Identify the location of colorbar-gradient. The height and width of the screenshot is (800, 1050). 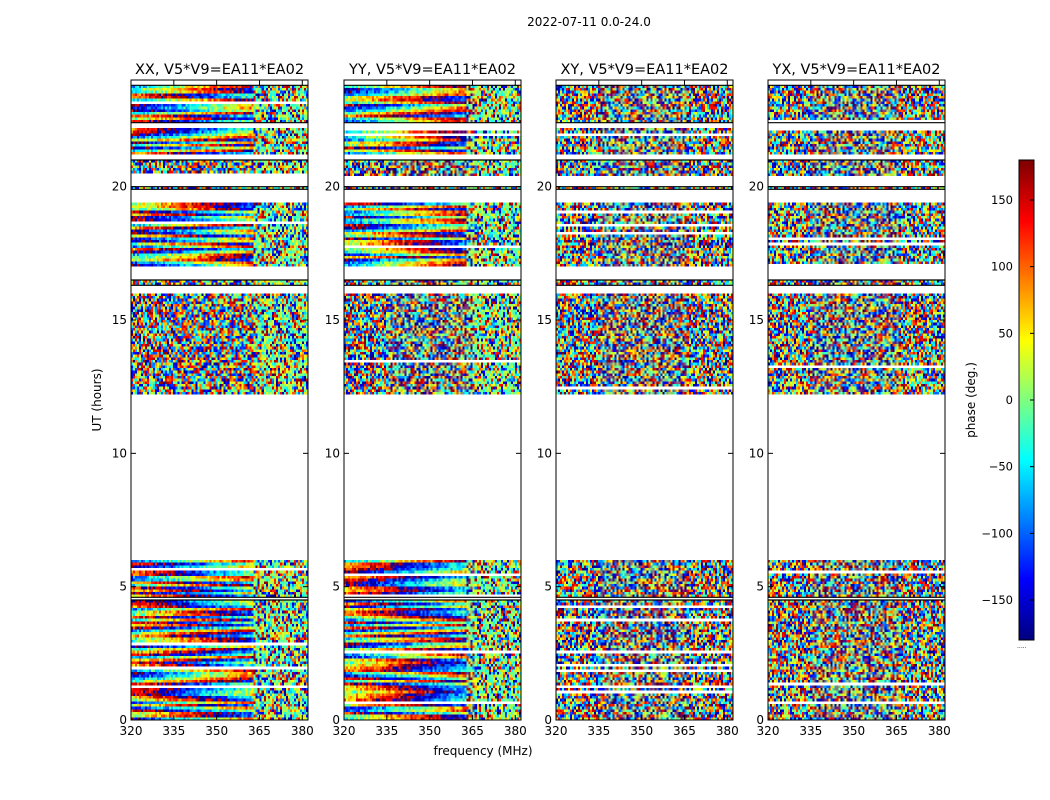
(1026, 400).